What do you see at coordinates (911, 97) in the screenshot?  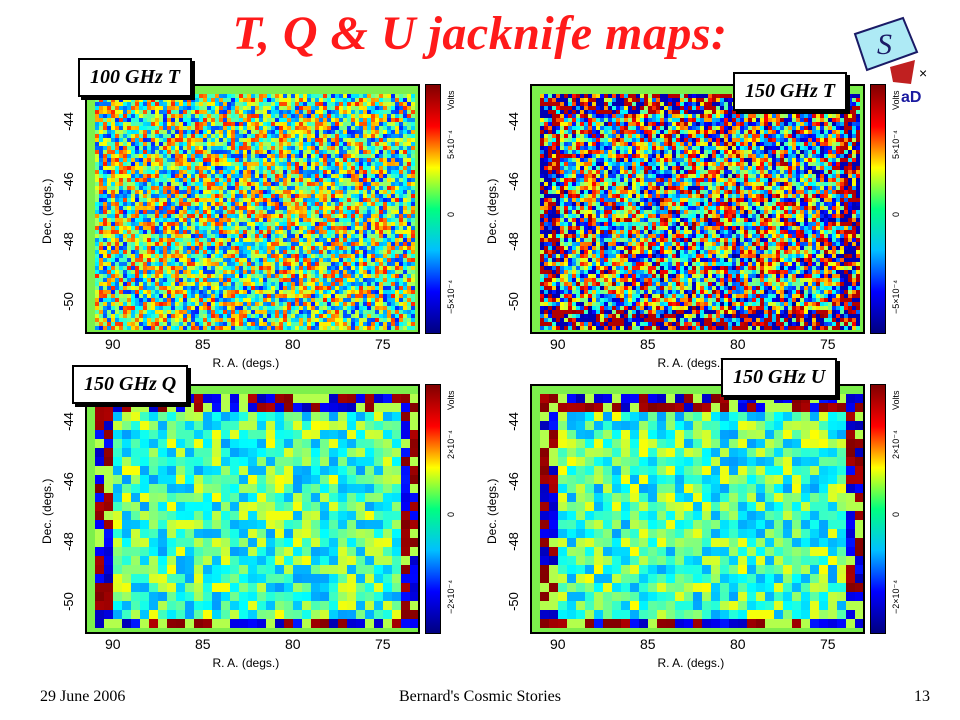 I see `svg-text: aD` at bounding box center [911, 97].